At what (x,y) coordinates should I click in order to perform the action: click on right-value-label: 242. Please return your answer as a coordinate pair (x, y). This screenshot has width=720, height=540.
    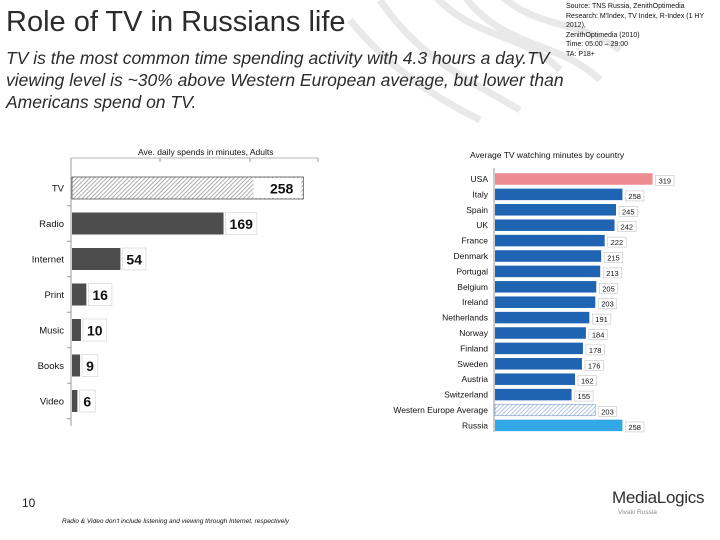
    Looking at the image, I should click on (627, 227).